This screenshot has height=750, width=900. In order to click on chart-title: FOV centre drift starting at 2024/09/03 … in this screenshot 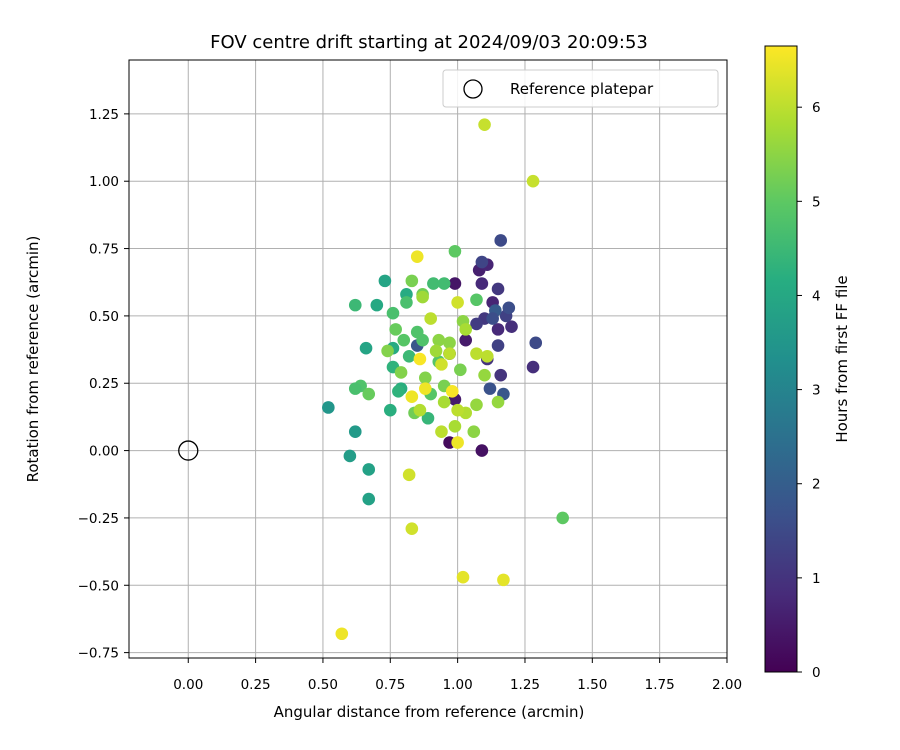, I will do `click(429, 42)`.